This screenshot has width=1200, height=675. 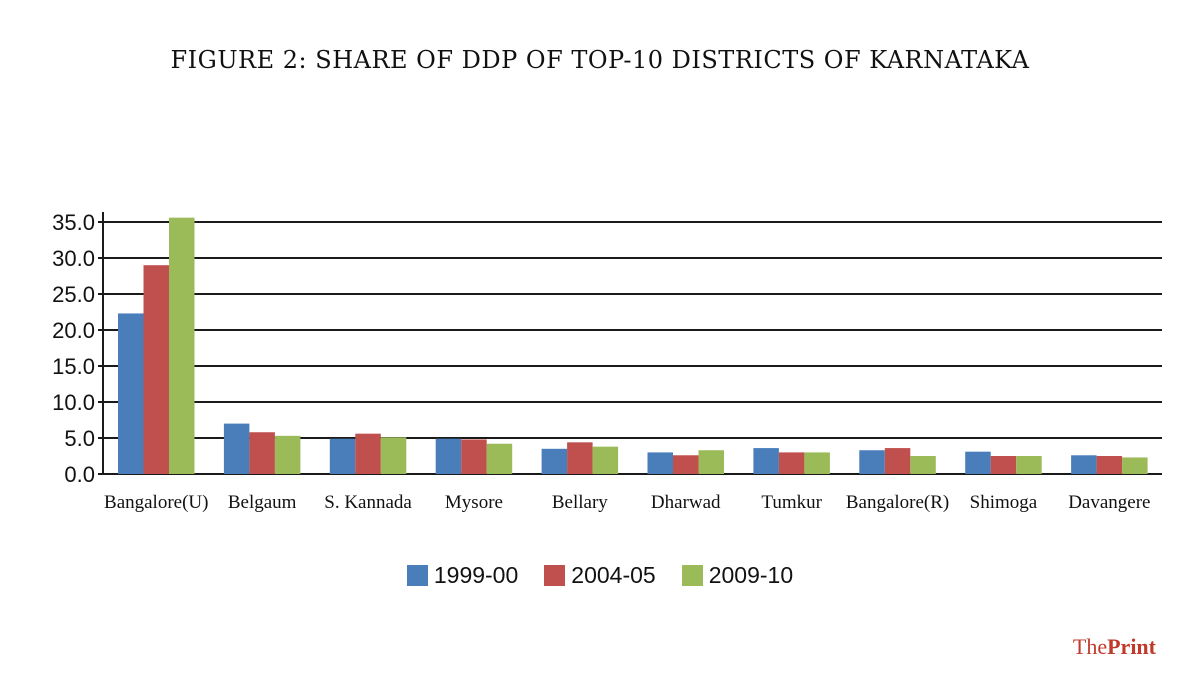 I want to click on legend-item: 2009-10, so click(x=737, y=575).